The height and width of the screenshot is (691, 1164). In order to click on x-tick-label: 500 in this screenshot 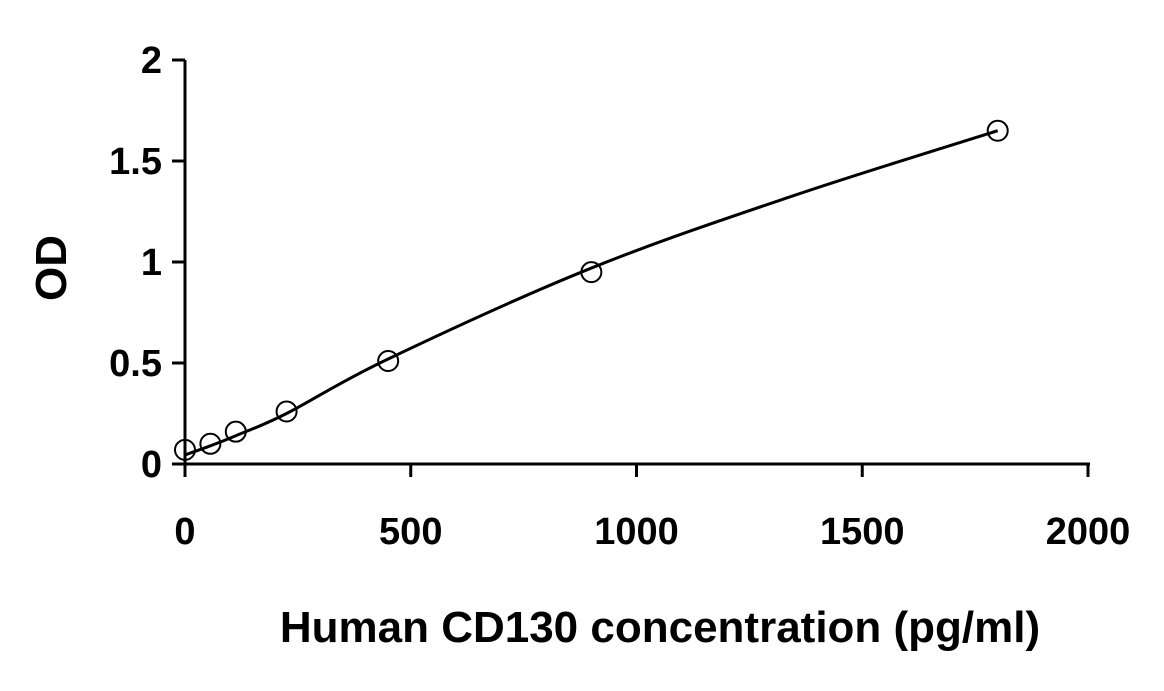, I will do `click(410, 532)`.